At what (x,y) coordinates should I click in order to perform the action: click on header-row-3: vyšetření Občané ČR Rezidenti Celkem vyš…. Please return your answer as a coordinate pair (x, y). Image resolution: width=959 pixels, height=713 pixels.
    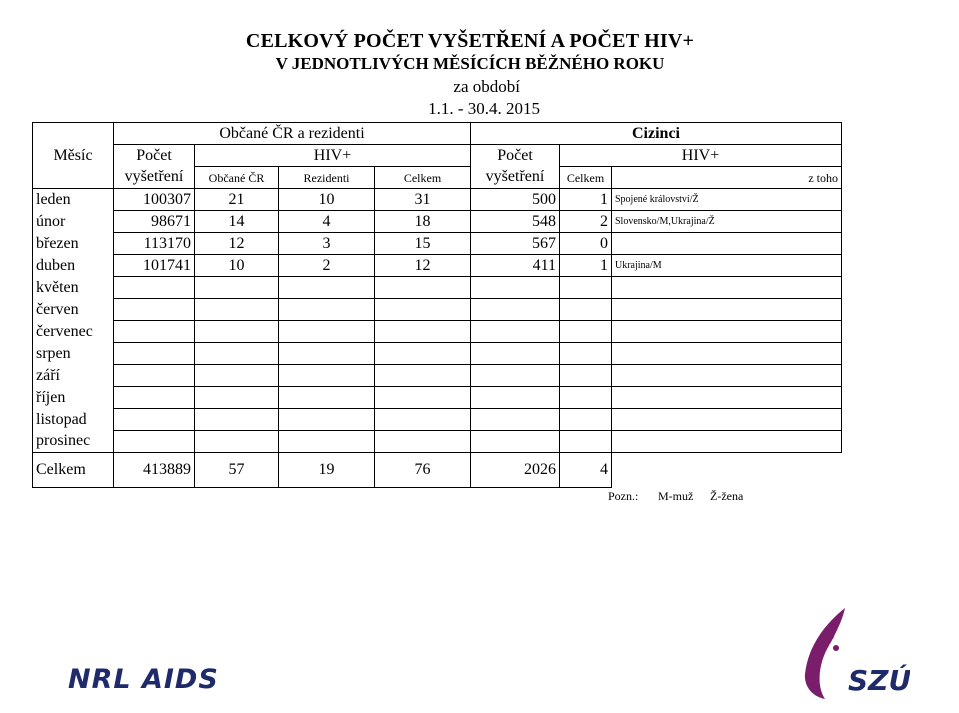
    Looking at the image, I should click on (437, 177).